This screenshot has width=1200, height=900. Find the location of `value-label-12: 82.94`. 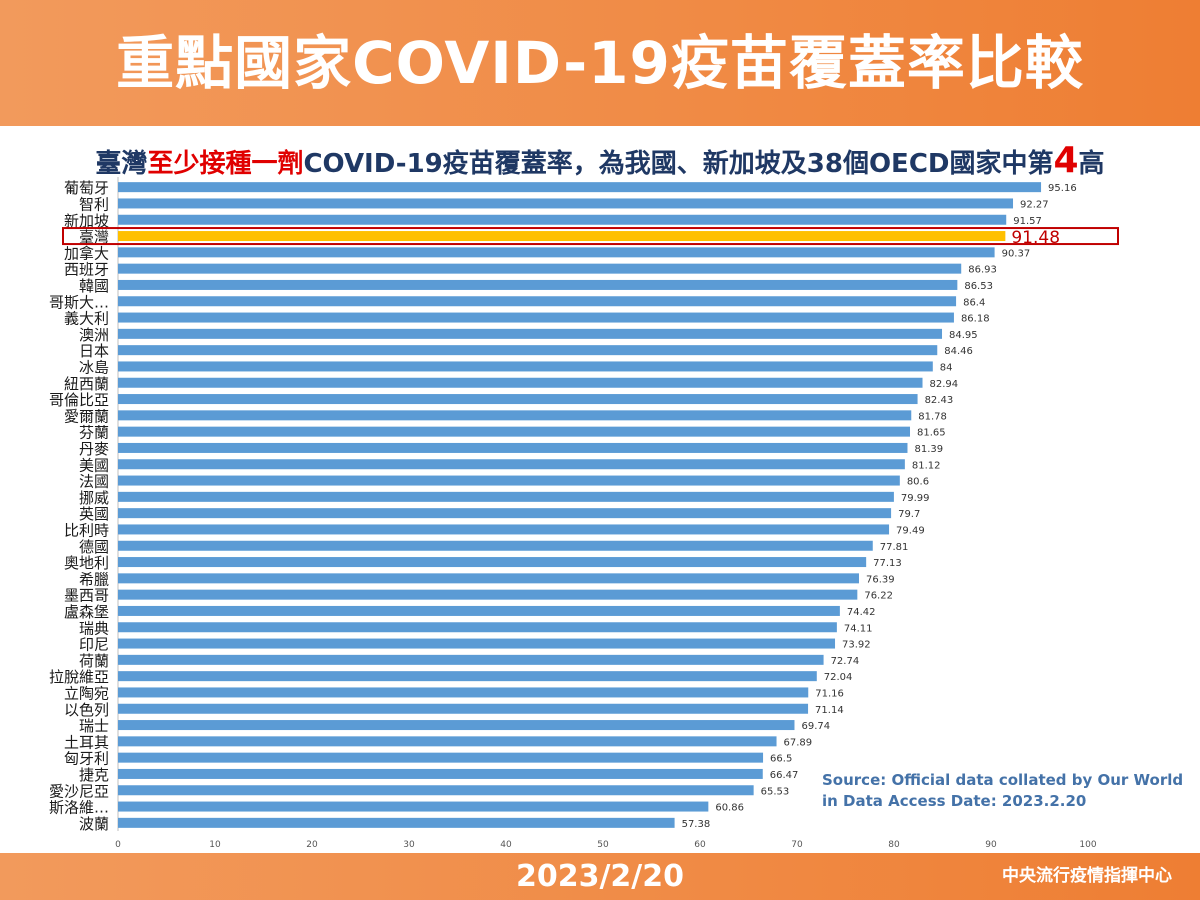

value-label-12: 82.94 is located at coordinates (944, 384).